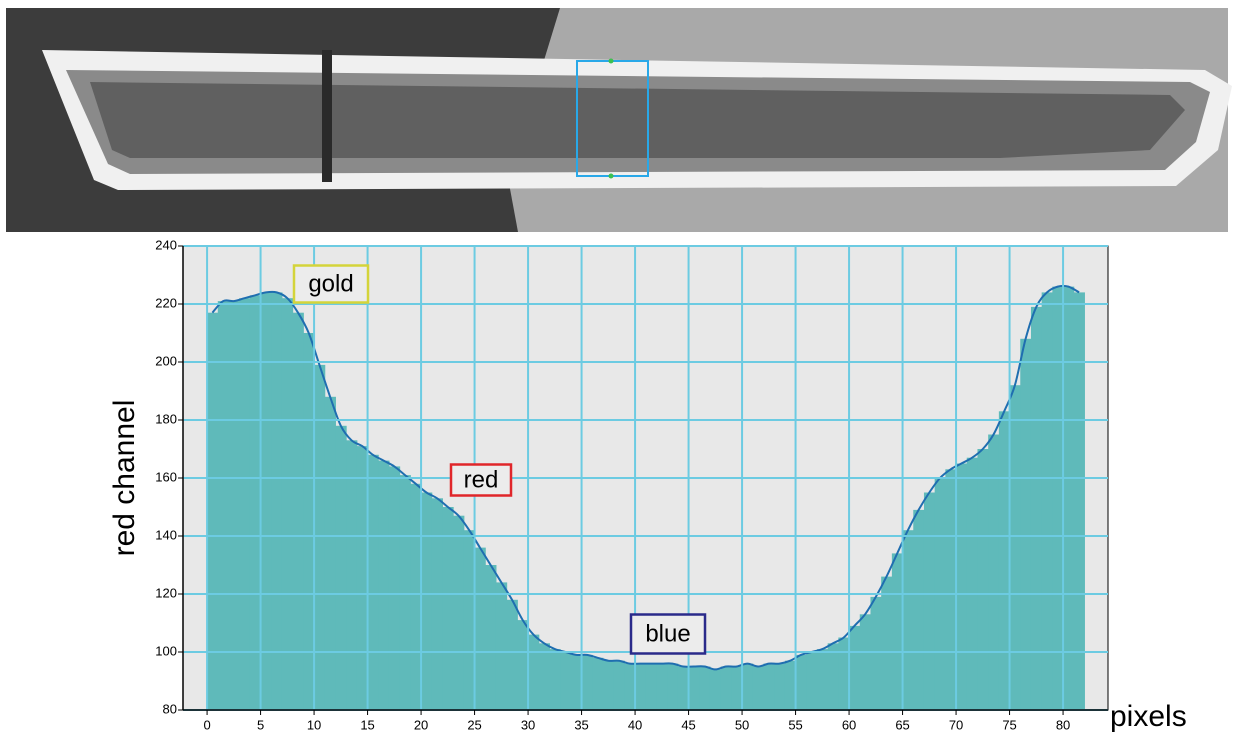 Image resolution: width=1244 pixels, height=740 pixels. I want to click on x-tick-label: 60, so click(849, 724).